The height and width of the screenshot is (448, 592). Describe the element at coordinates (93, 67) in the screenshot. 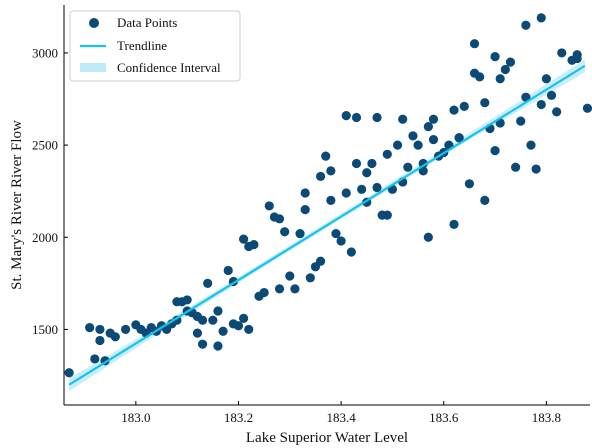

I see `legend-ci-swatch` at that location.